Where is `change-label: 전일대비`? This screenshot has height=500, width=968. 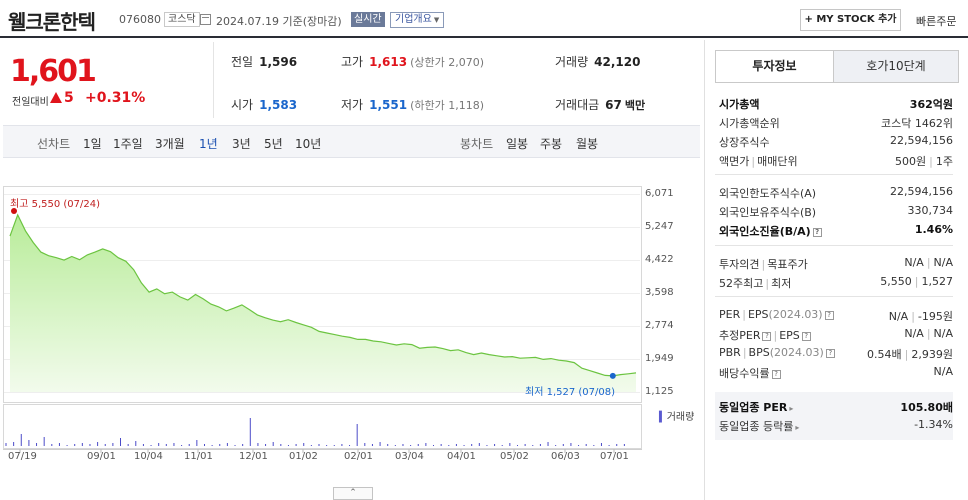 change-label: 전일대비 is located at coordinates (30, 102).